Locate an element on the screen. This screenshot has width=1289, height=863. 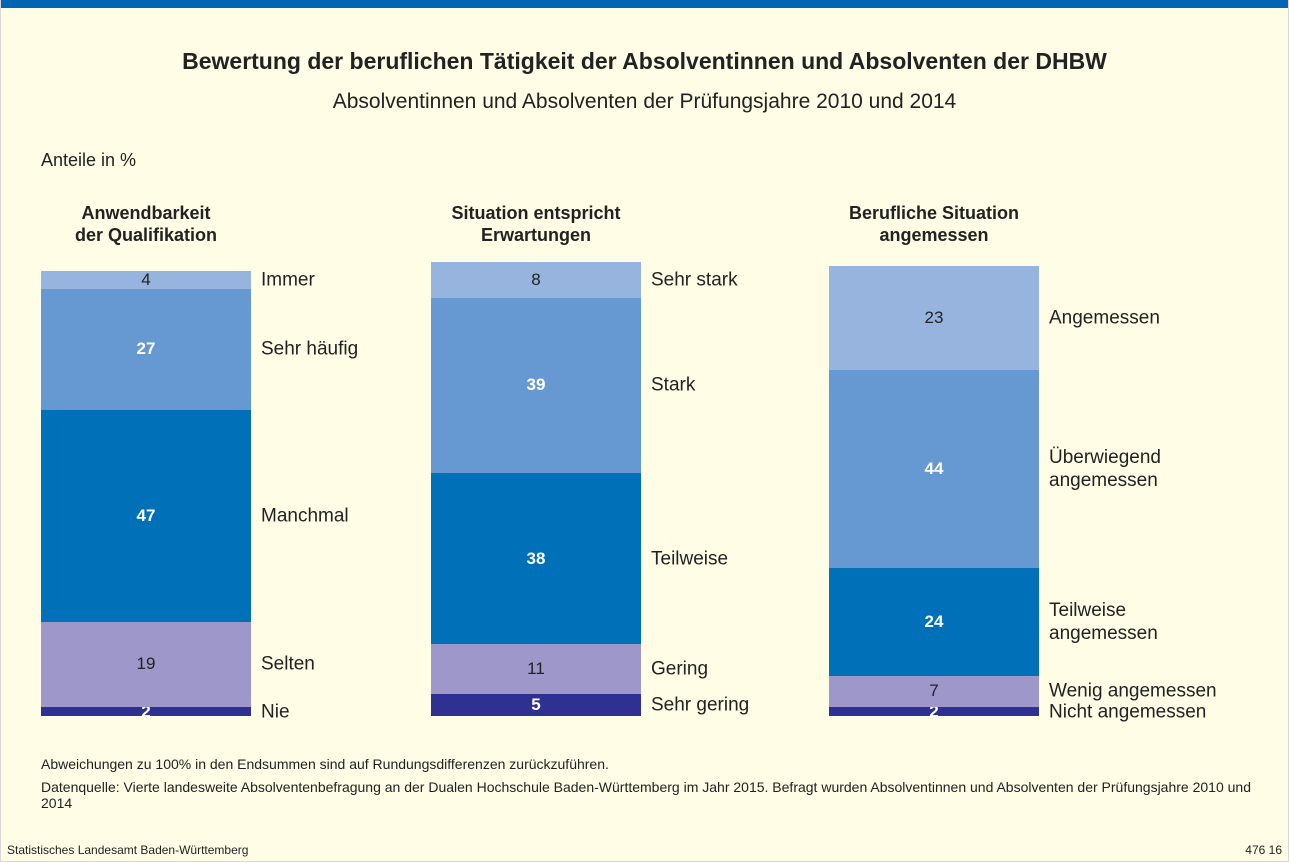
chart-title: Berufliche Situation angemessen is located at coordinates (933, 224).